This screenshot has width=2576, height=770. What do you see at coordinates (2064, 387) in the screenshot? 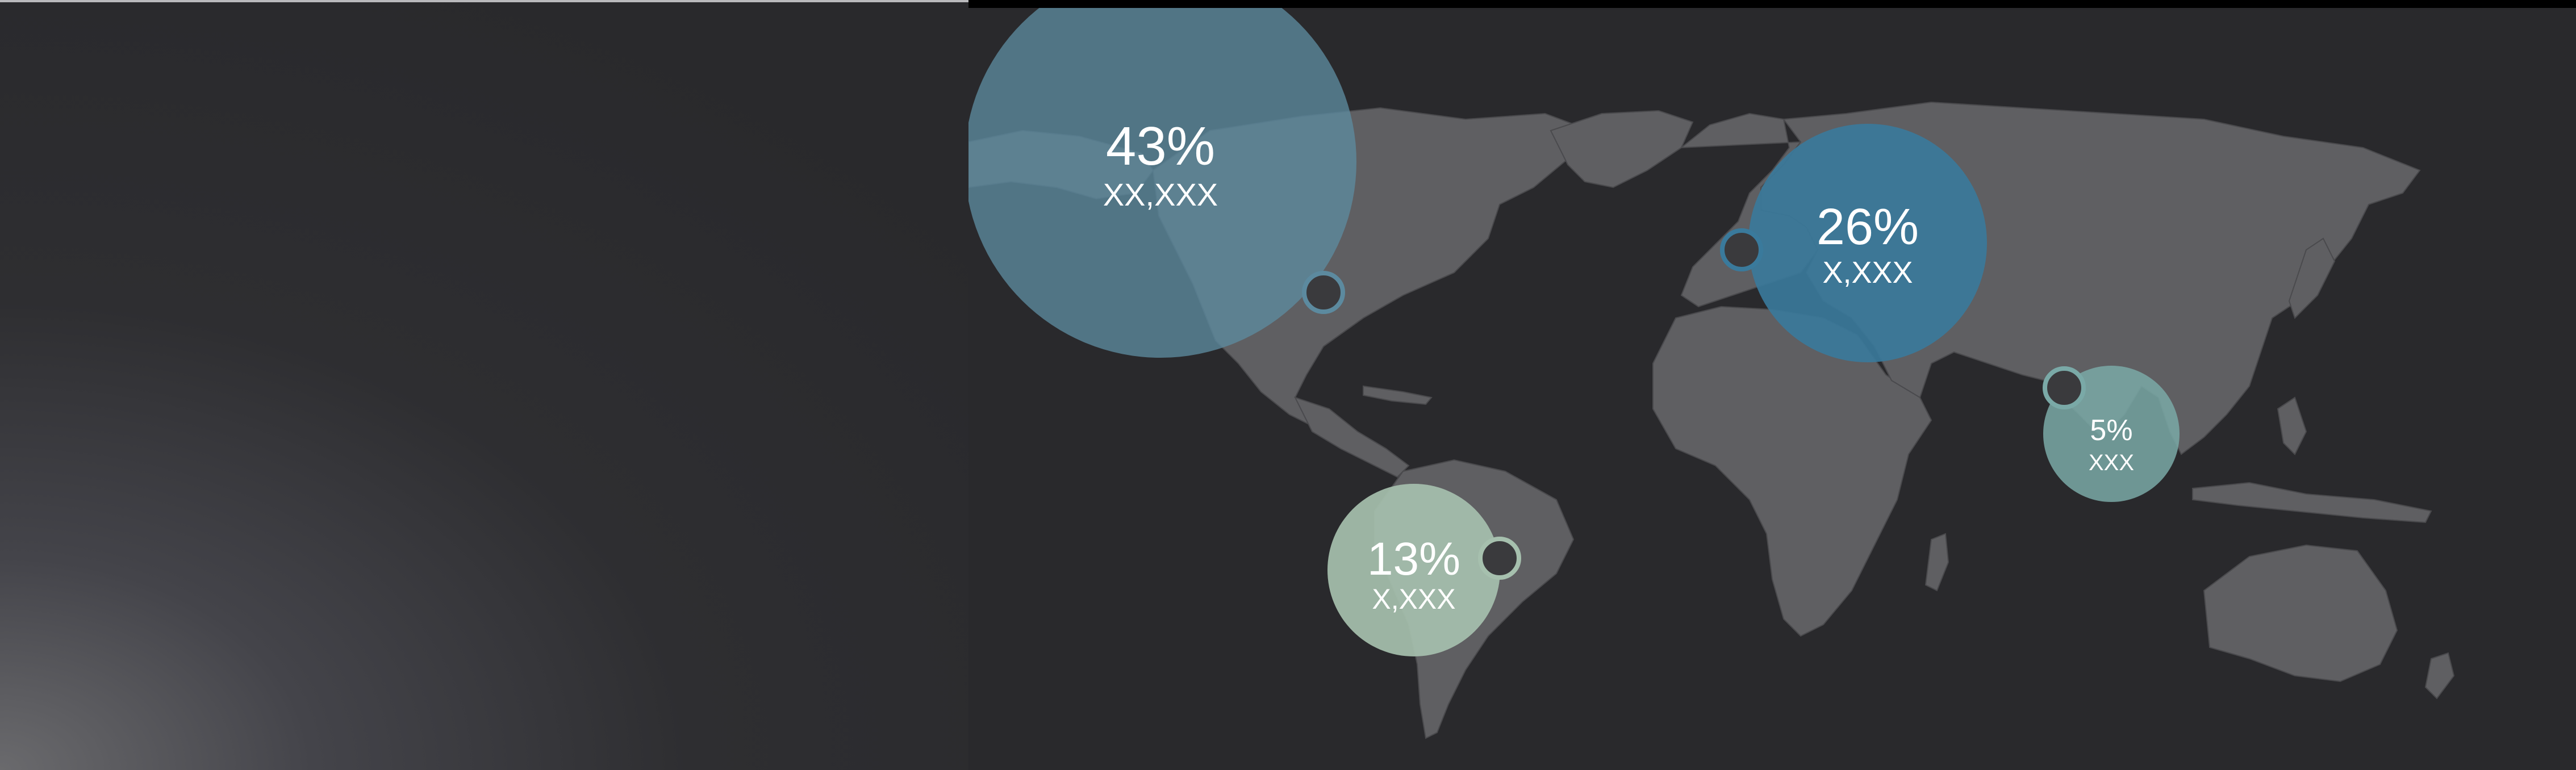
I see `marker-south-asia` at bounding box center [2064, 387].